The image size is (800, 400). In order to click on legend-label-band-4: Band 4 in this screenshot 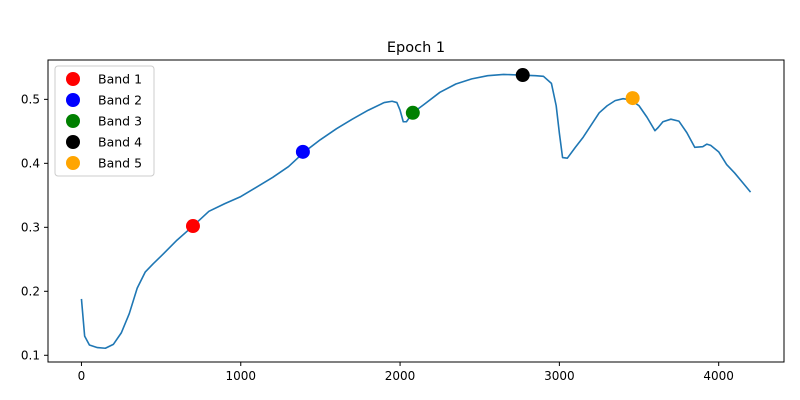, I will do `click(120, 142)`.